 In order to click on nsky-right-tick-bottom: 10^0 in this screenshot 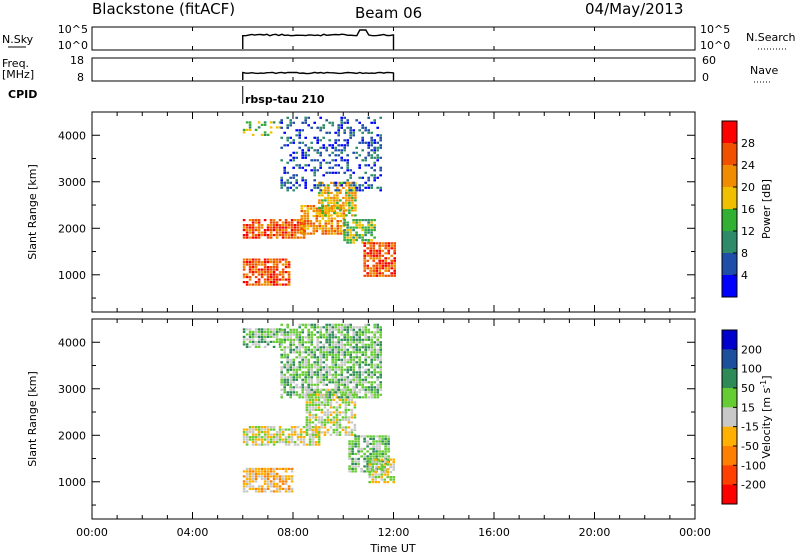, I will do `click(715, 45)`.